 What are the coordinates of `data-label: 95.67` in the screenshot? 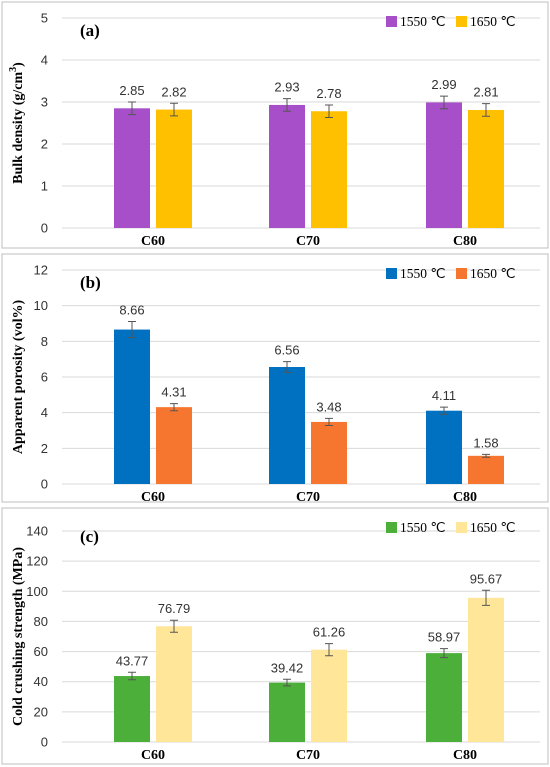 It's located at (486, 578).